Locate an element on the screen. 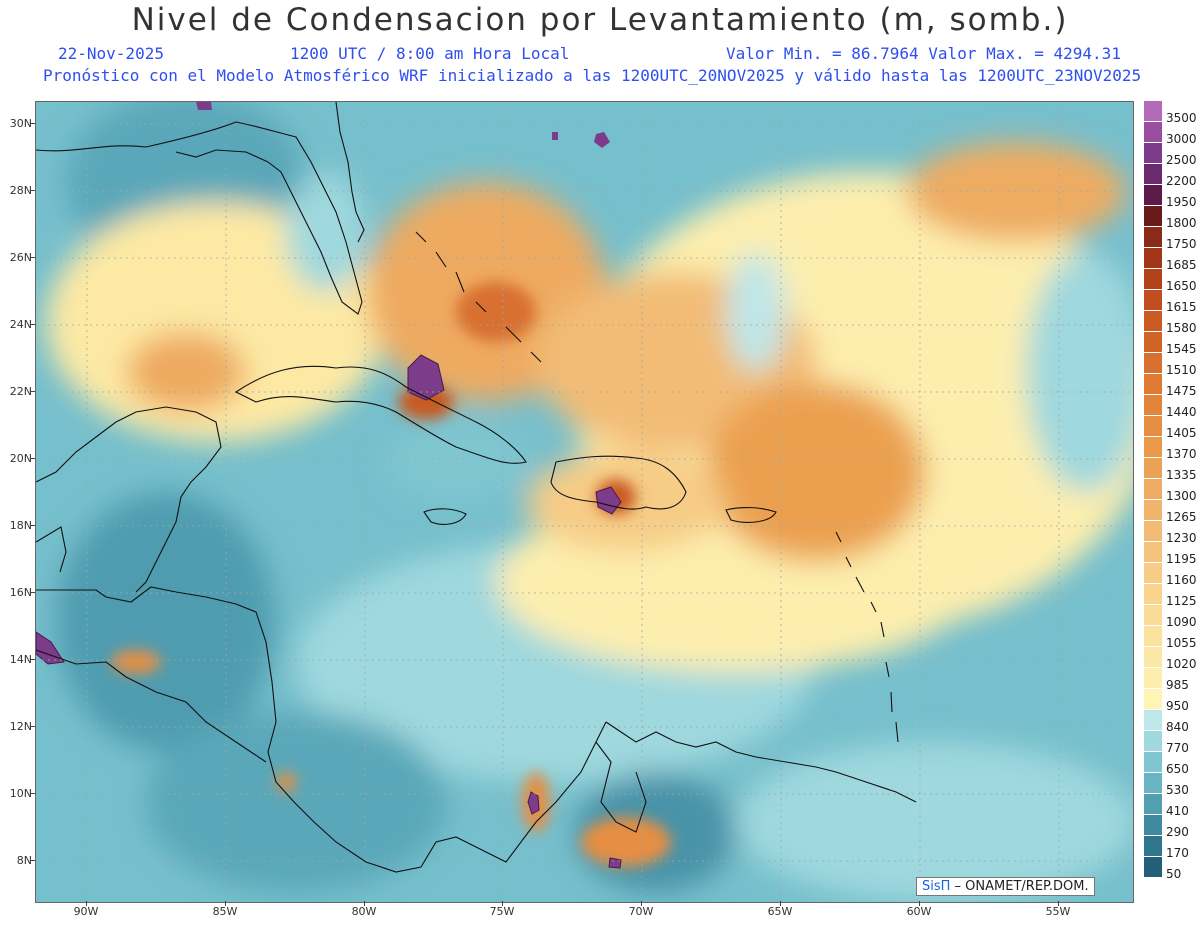 The width and height of the screenshot is (1200, 927). colorbar-label: 1335 is located at coordinates (1181, 475).